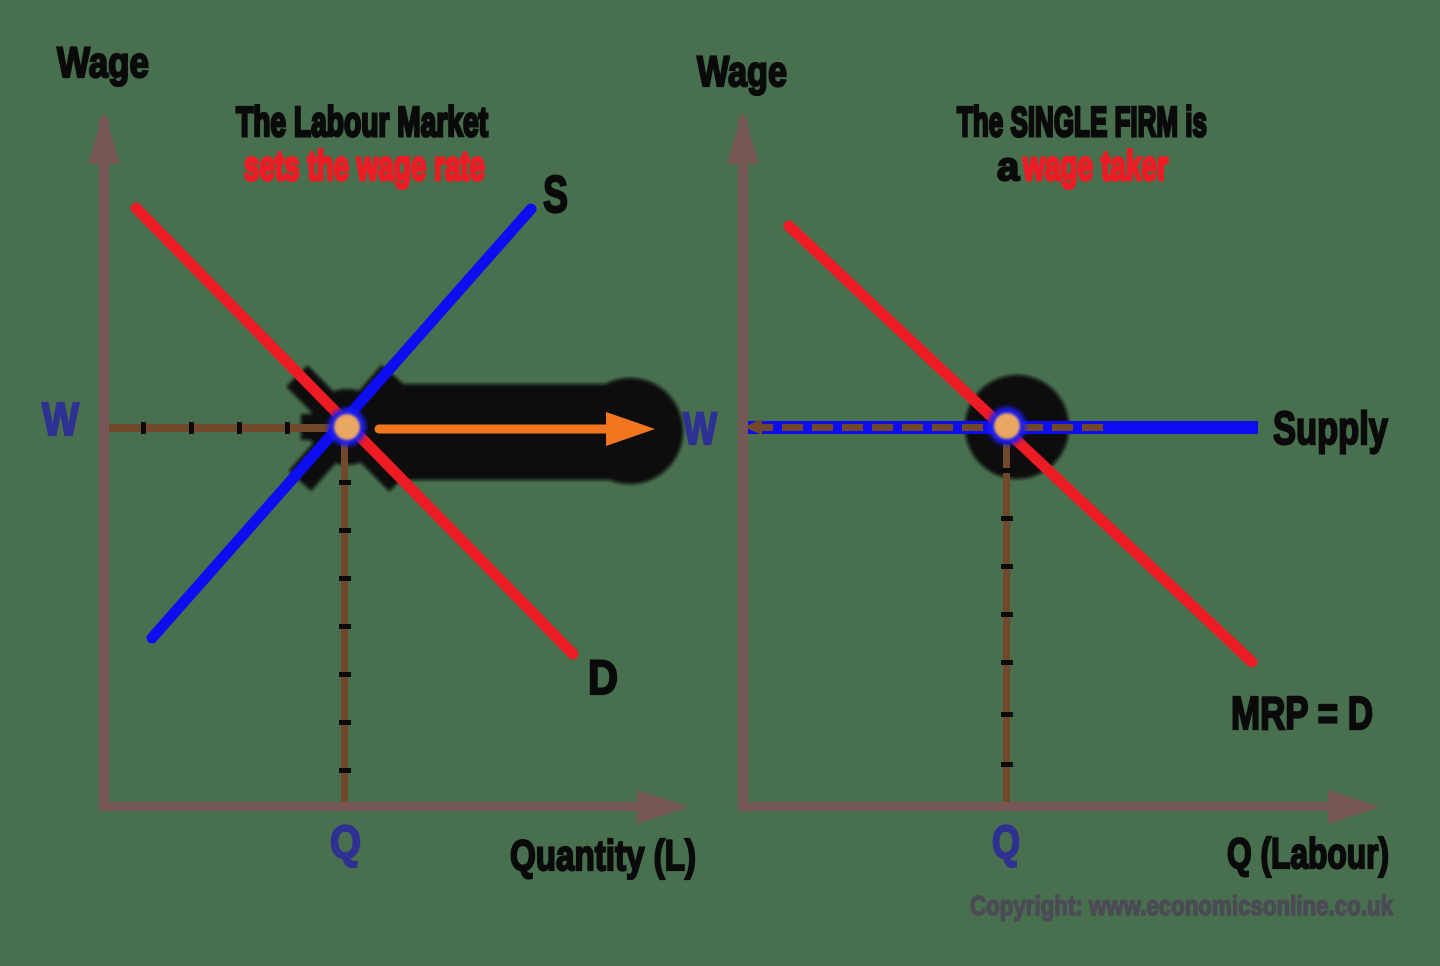  Describe the element at coordinates (603, 856) in the screenshot. I see `svg-text: Quantity (L)` at that location.